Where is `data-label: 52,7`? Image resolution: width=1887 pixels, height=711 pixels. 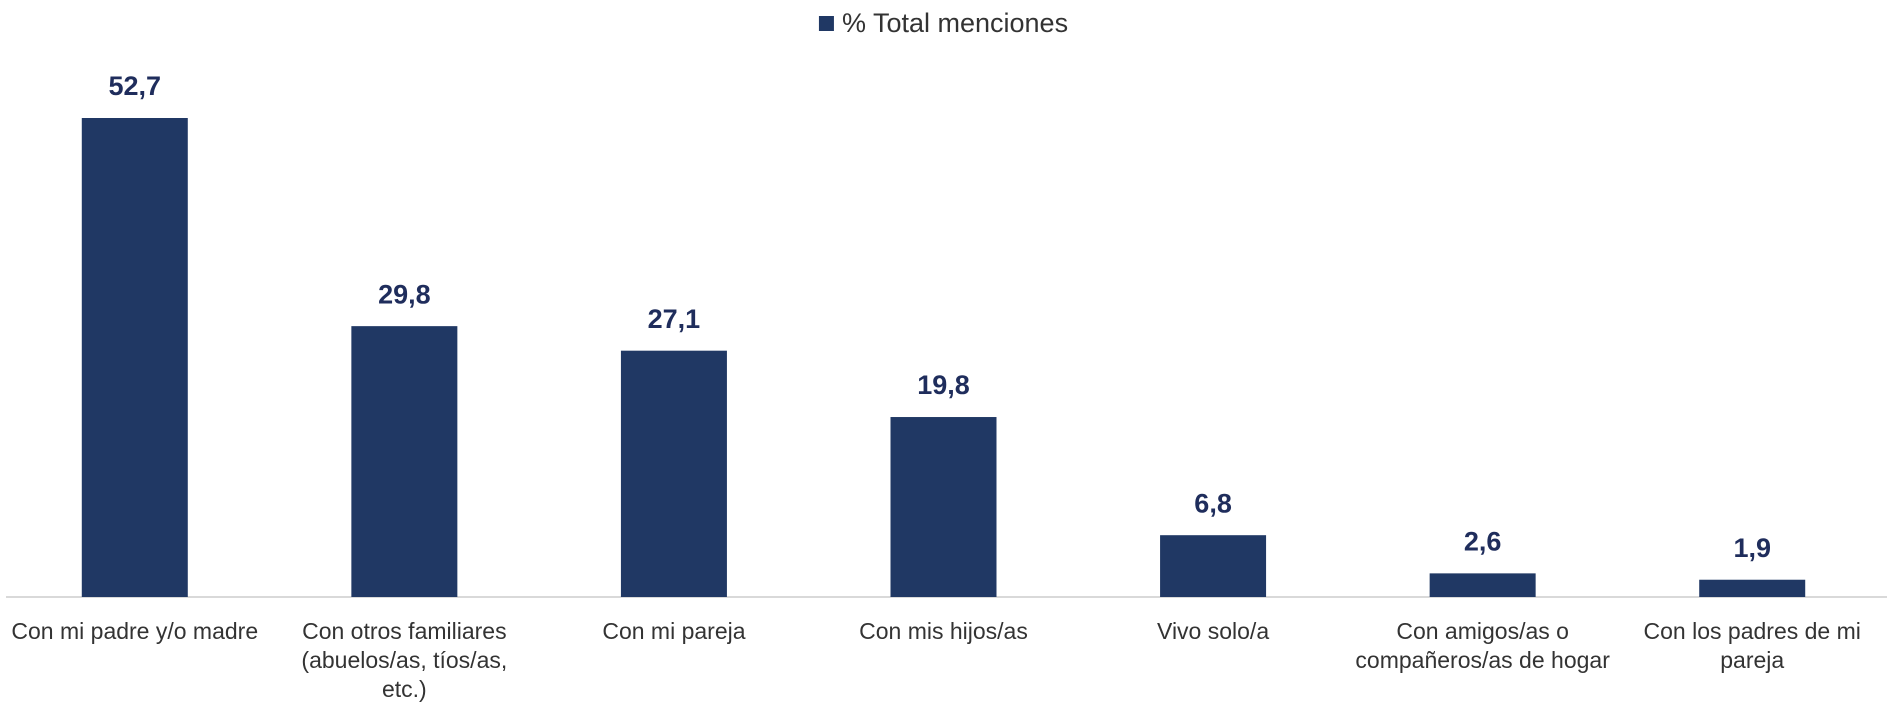
data-label: 52,7 is located at coordinates (135, 86).